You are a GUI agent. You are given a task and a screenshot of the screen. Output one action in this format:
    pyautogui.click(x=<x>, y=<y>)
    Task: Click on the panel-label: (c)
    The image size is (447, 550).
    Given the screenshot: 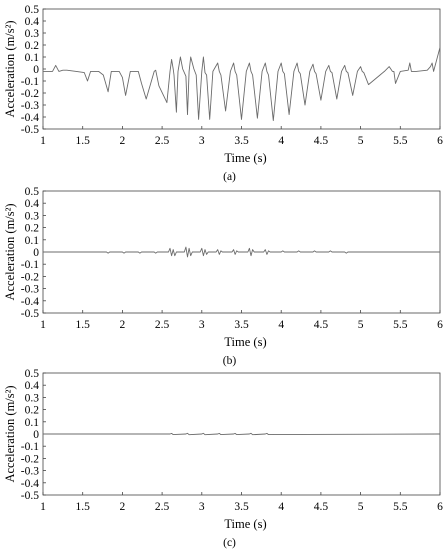 What is the action you would take?
    pyautogui.click(x=229, y=543)
    